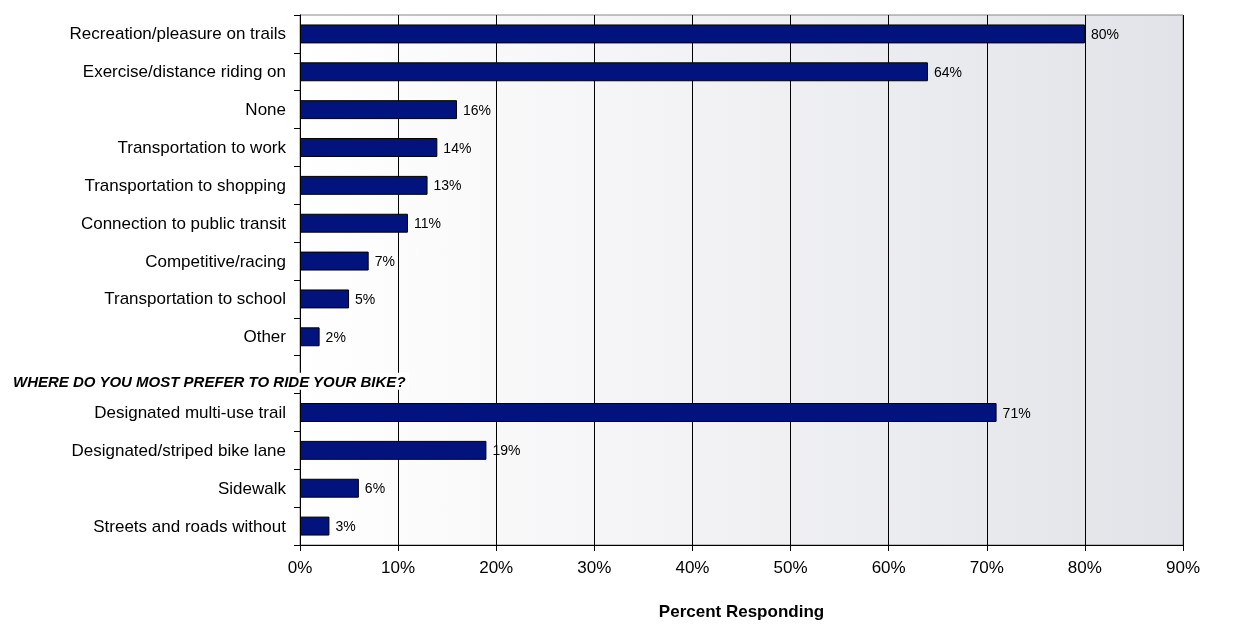 The image size is (1244, 631). I want to click on data-label: 6%, so click(375, 488).